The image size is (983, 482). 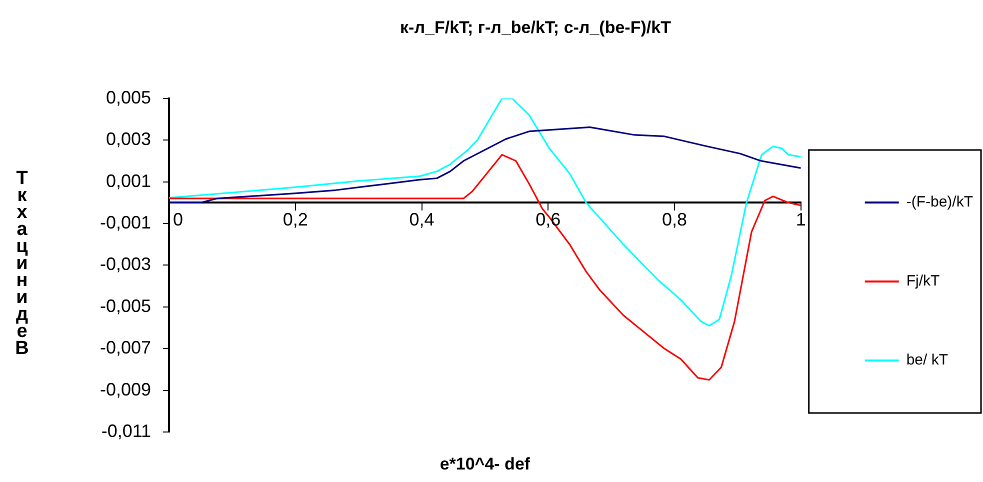 What do you see at coordinates (801, 220) in the screenshot?
I see `x-tick-label: 1` at bounding box center [801, 220].